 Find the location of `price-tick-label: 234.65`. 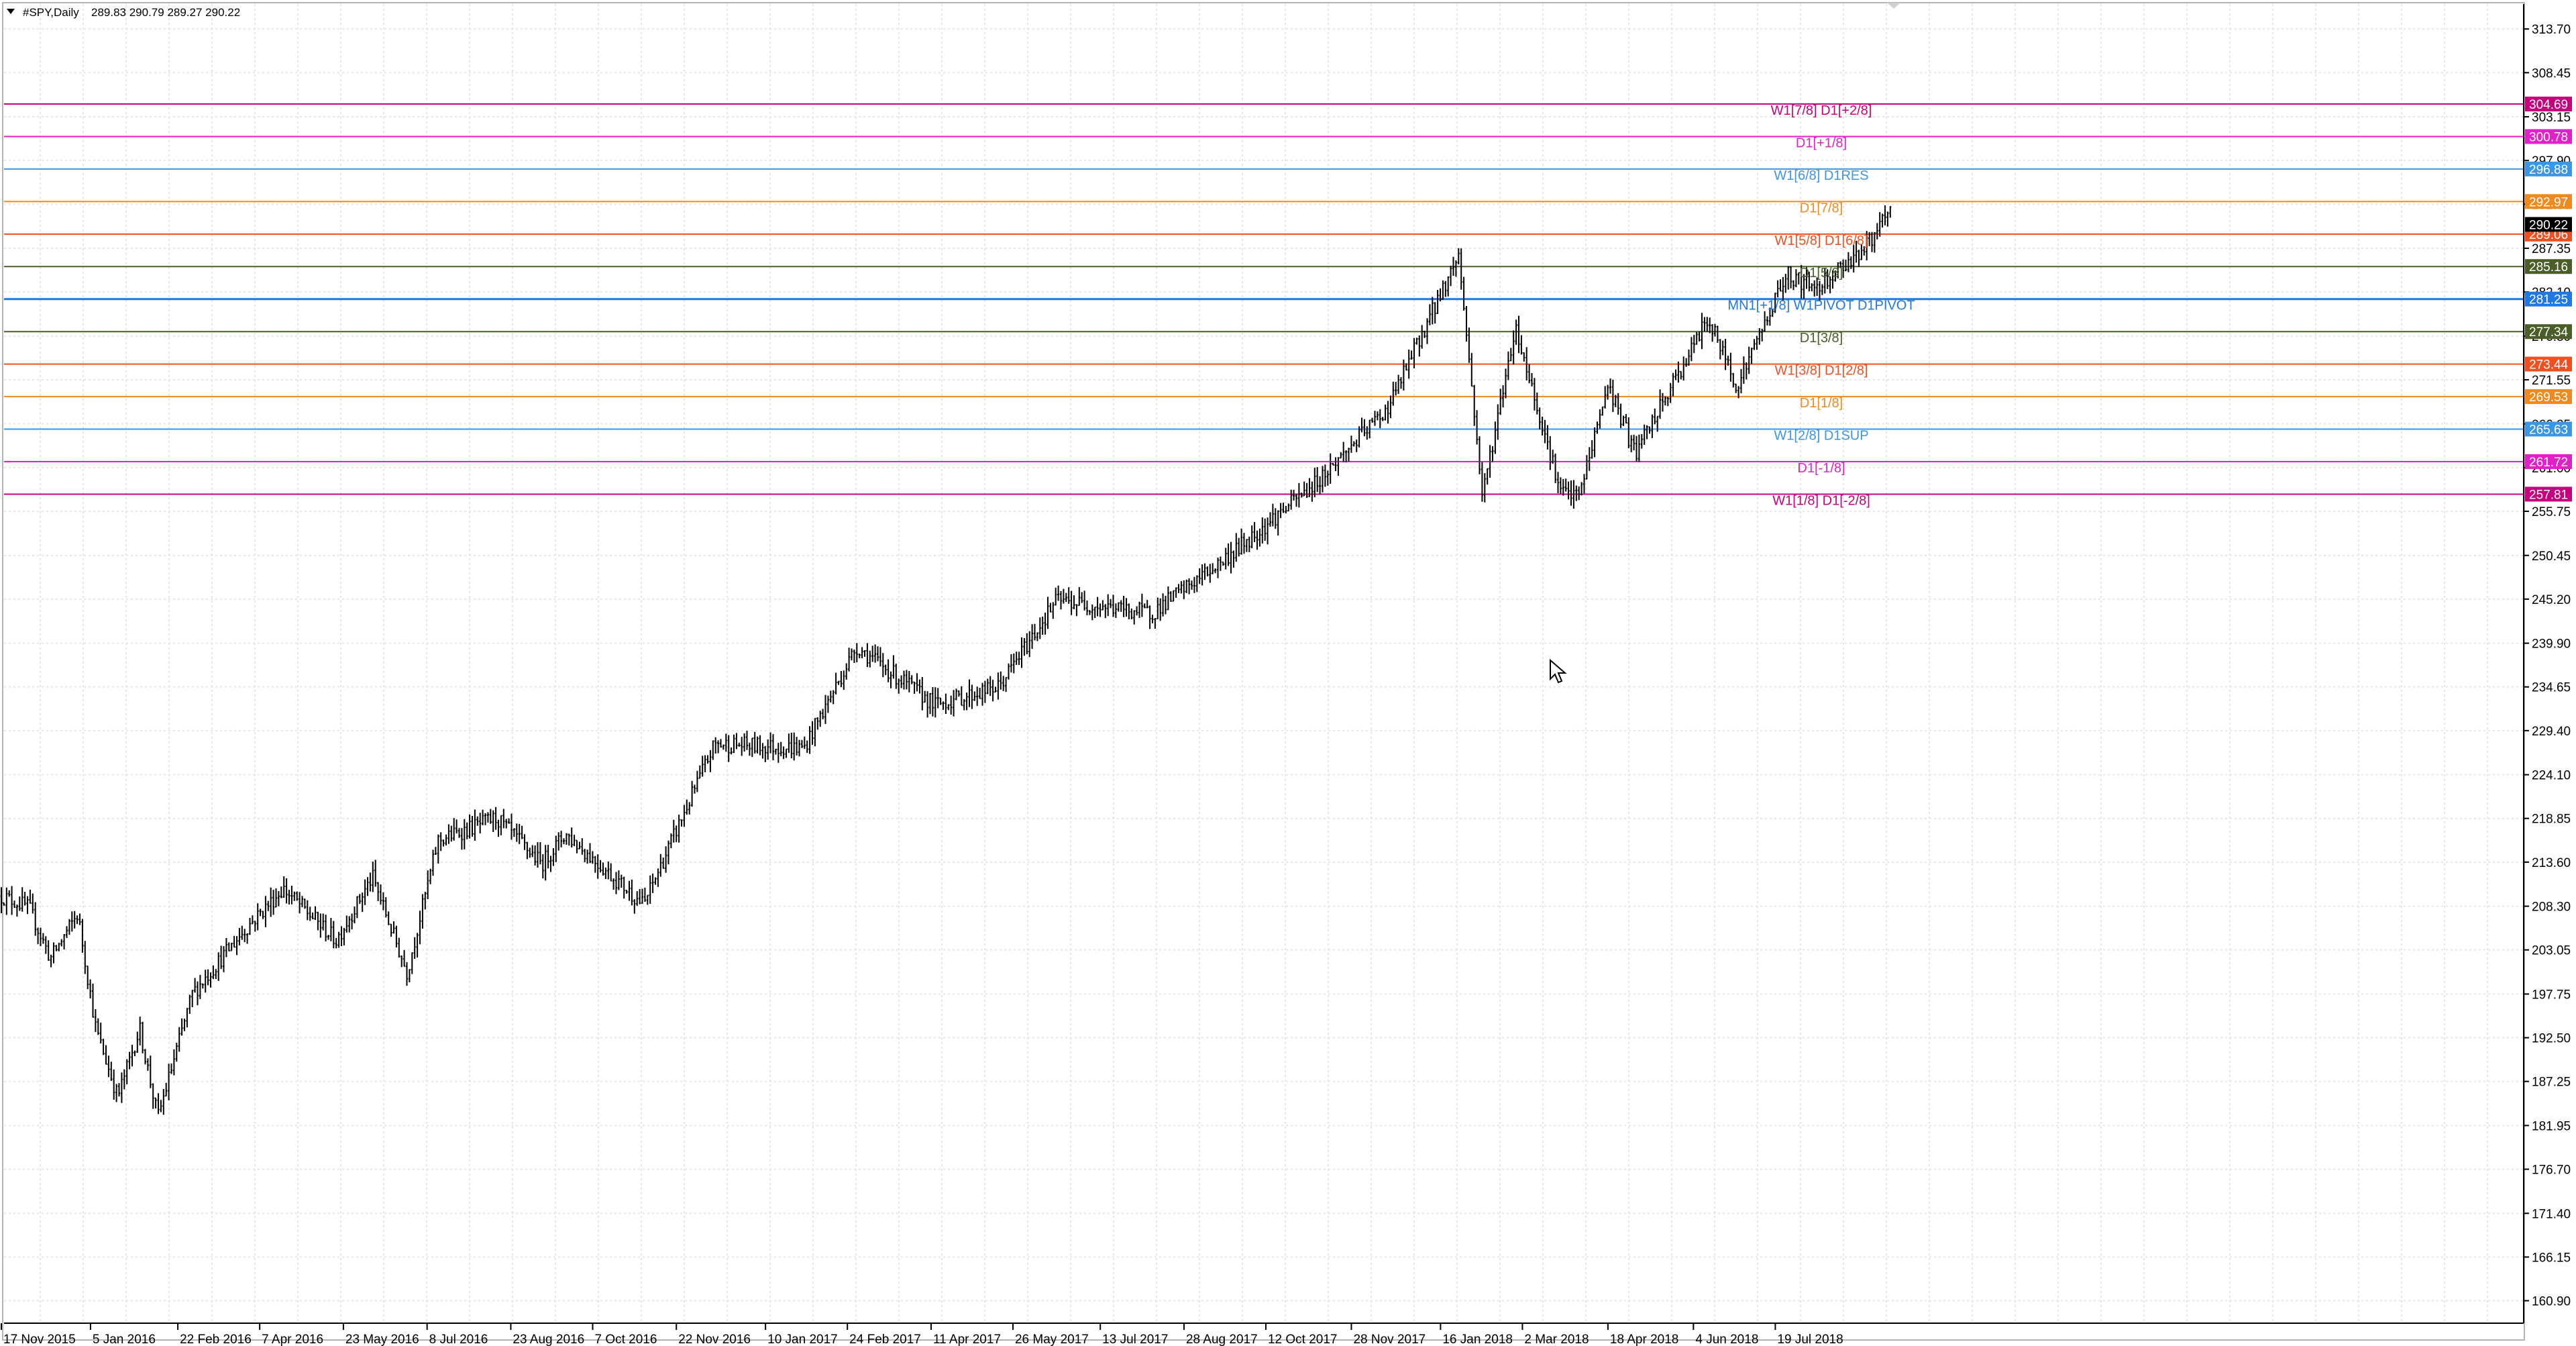

price-tick-label: 234.65 is located at coordinates (2551, 688).